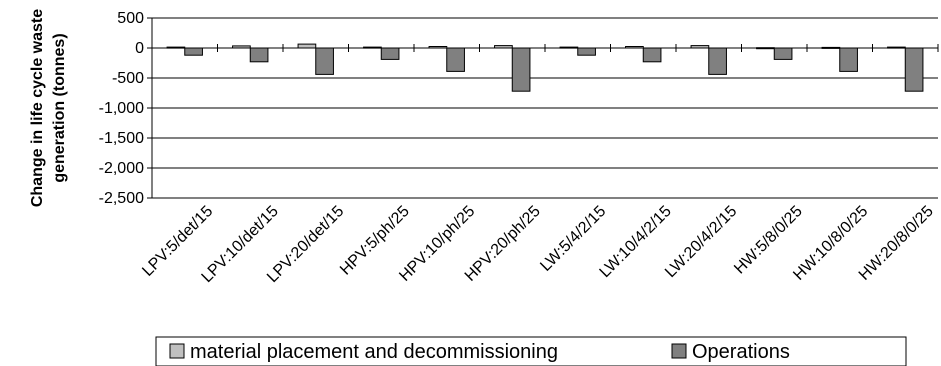 This screenshot has width=941, height=366. Describe the element at coordinates (307, 46) in the screenshot. I see `bar-material-placement` at that location.